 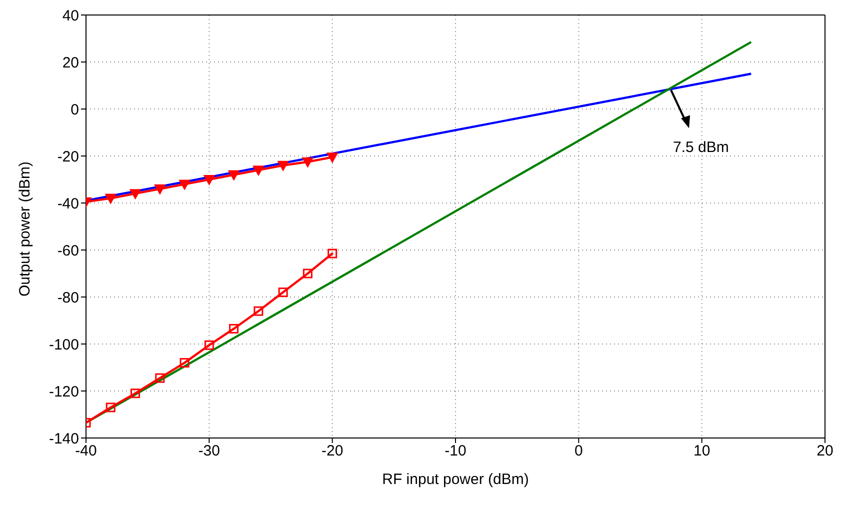 What do you see at coordinates (68, 297) in the screenshot?
I see `y-tick-label: -80` at bounding box center [68, 297].